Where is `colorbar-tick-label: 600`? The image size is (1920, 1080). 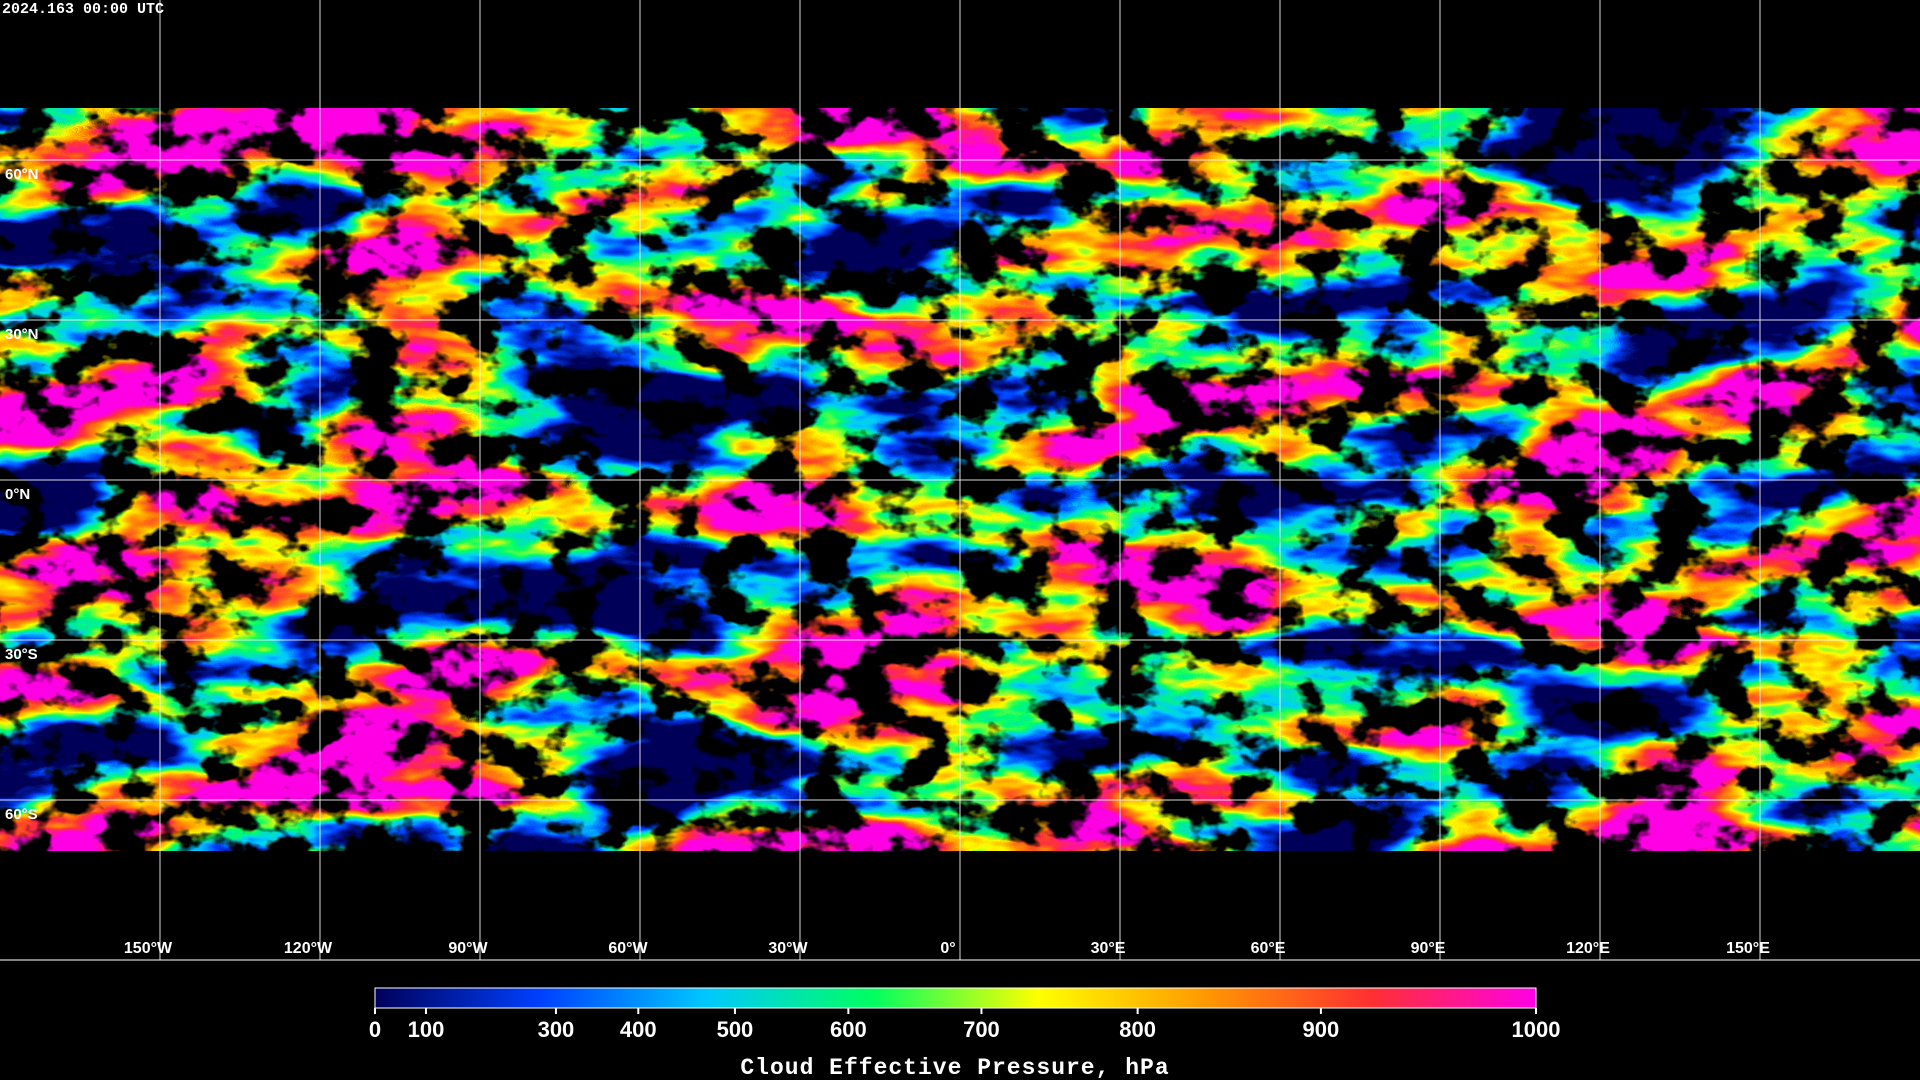
colorbar-tick-label: 600 is located at coordinates (848, 1029).